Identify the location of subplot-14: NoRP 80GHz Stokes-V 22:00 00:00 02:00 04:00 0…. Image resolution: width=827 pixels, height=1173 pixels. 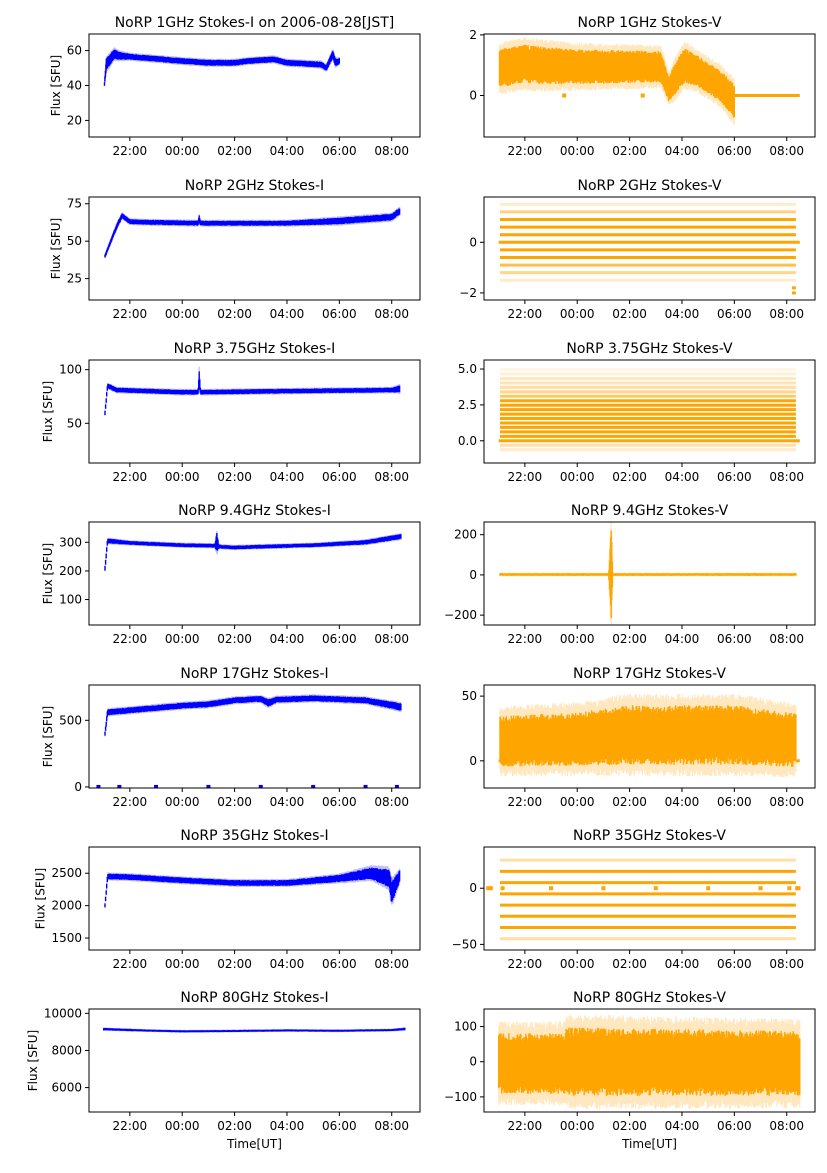
(630, 1070).